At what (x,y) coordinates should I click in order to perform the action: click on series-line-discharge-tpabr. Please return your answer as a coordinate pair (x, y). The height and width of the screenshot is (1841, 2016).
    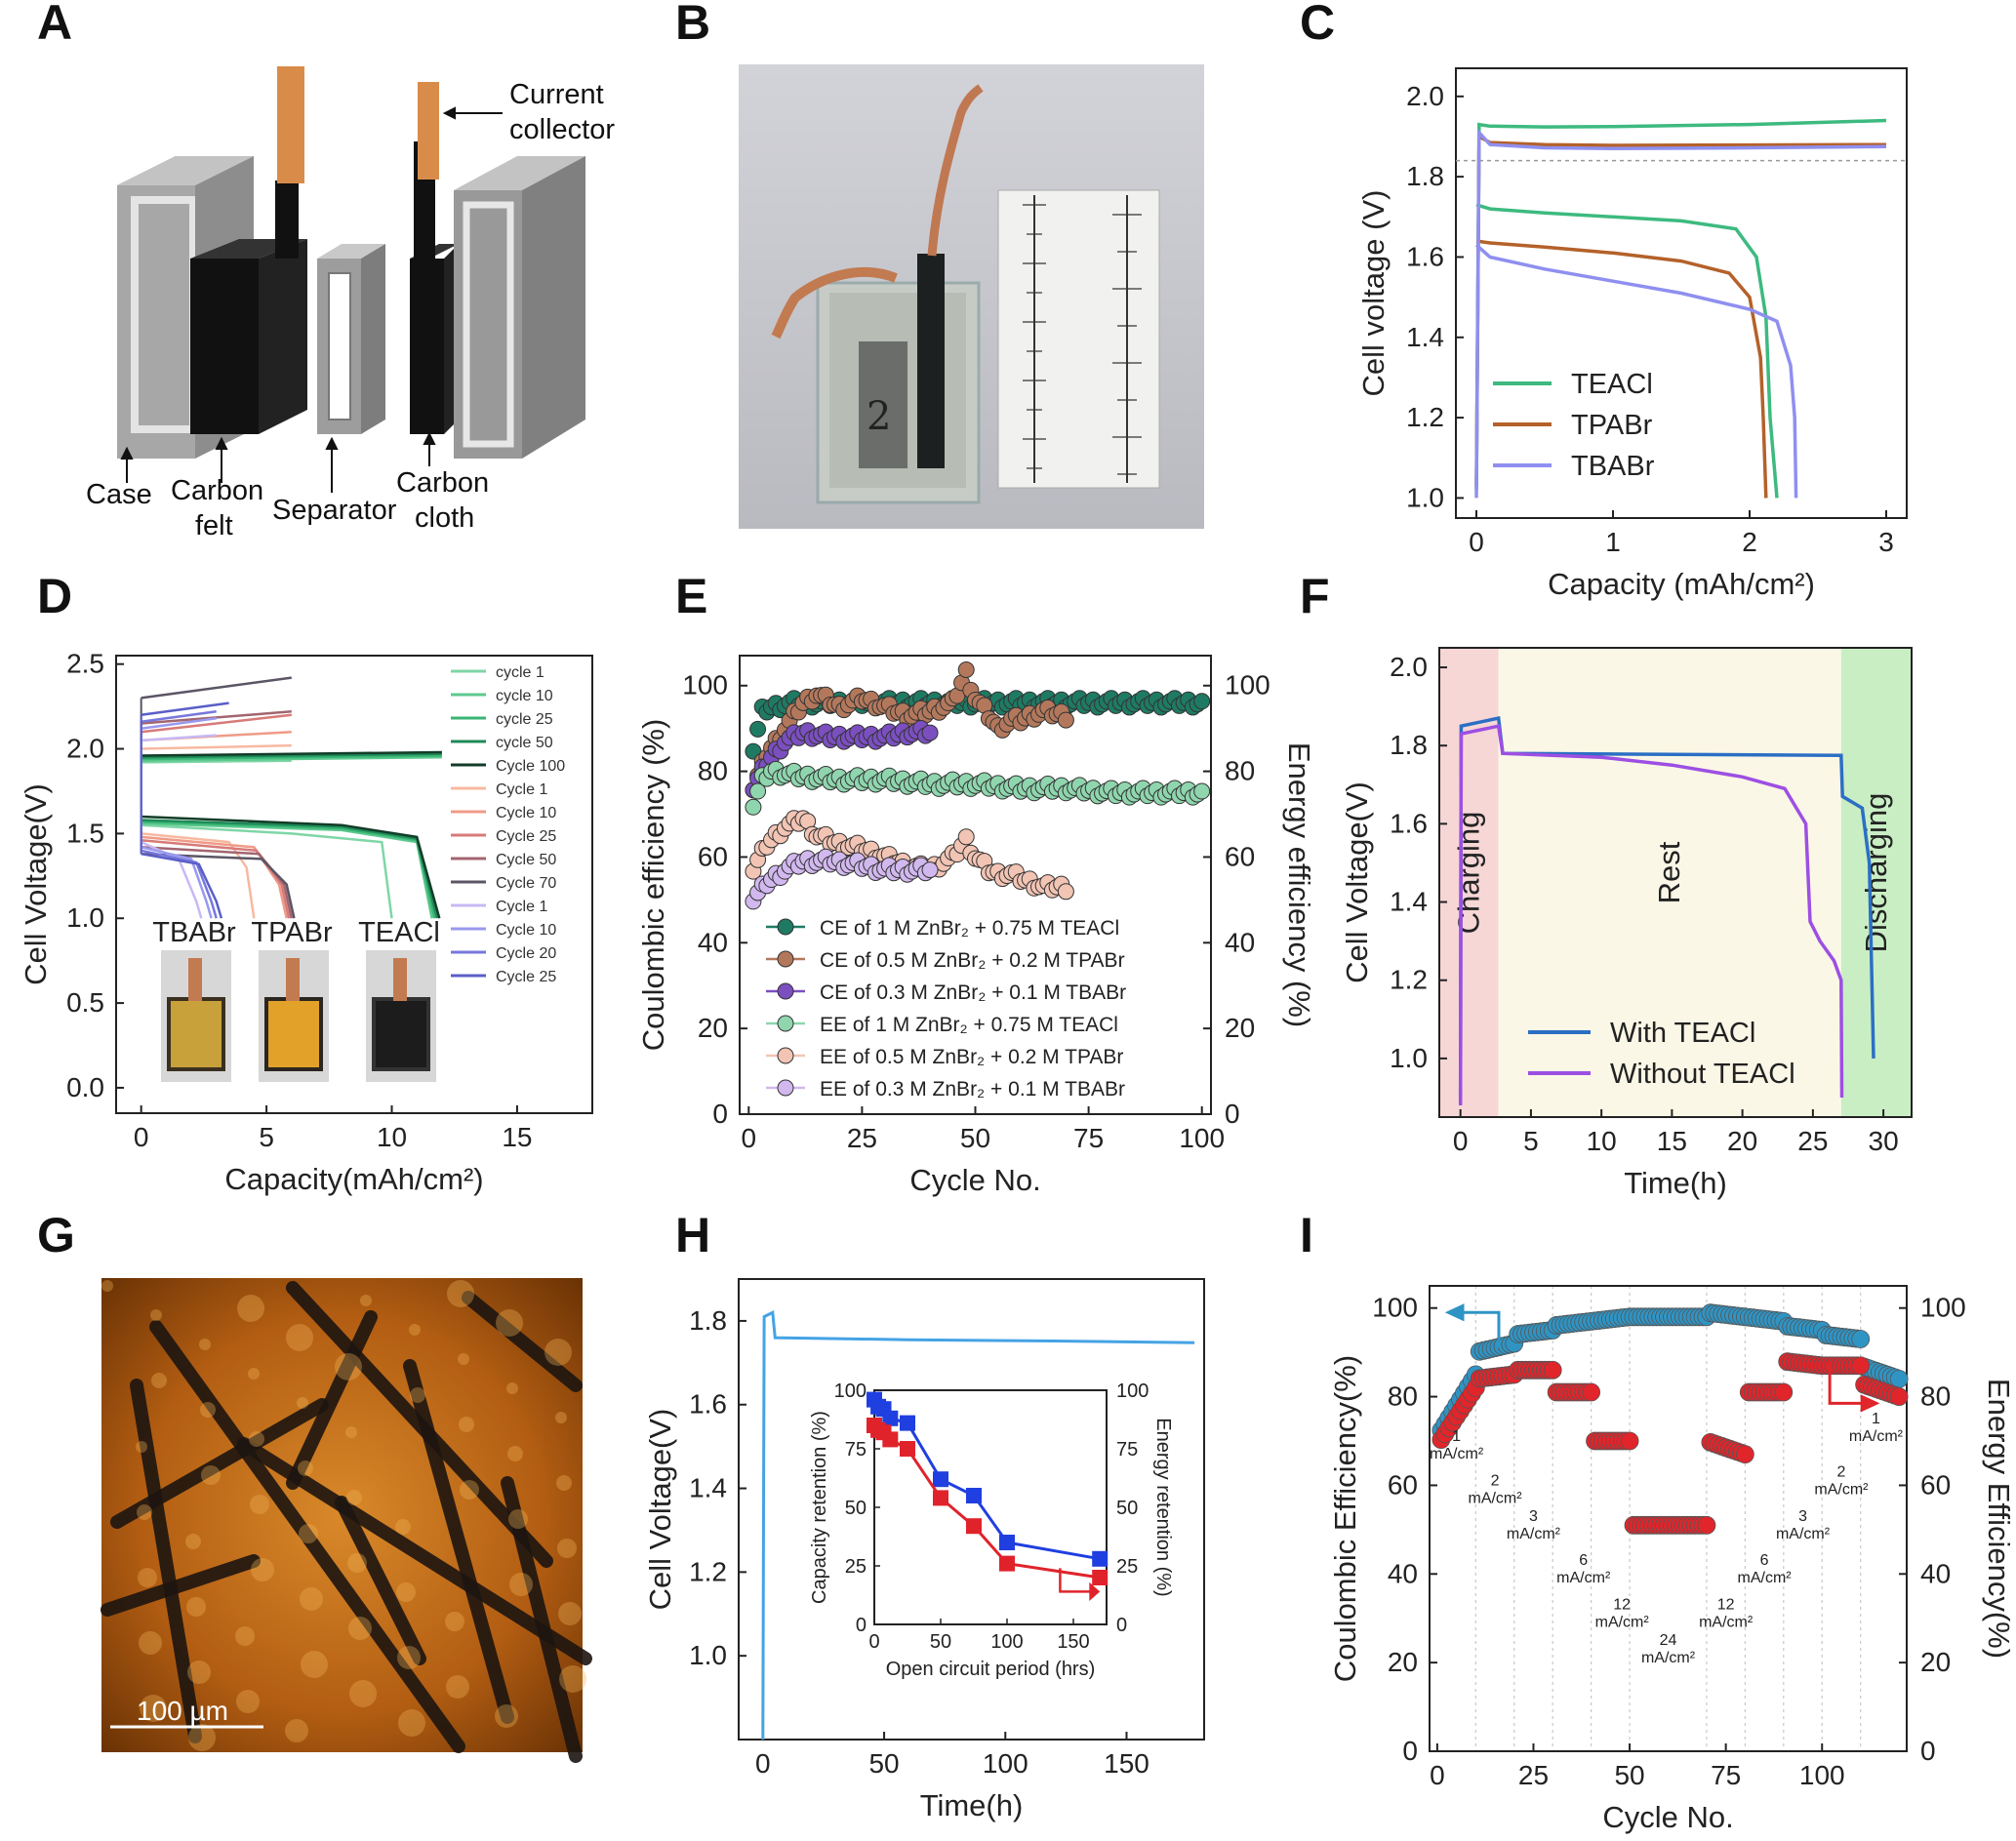
    Looking at the image, I should click on (1621, 369).